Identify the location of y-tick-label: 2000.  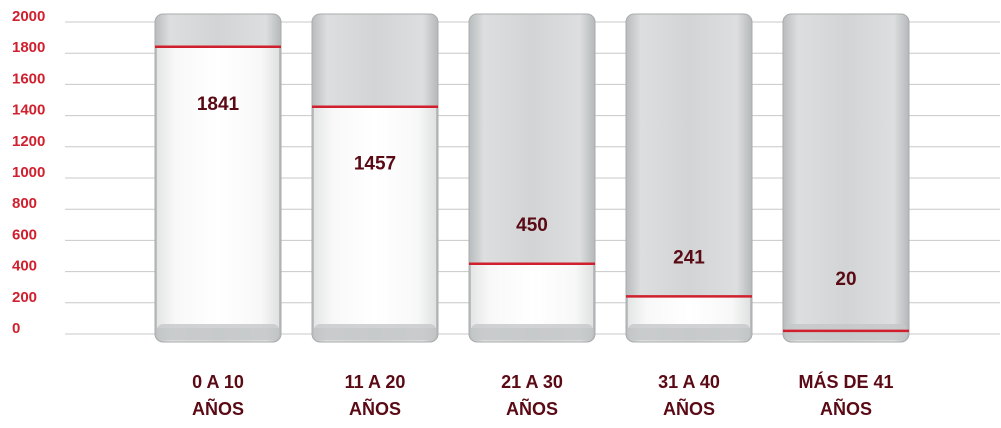
(28, 16).